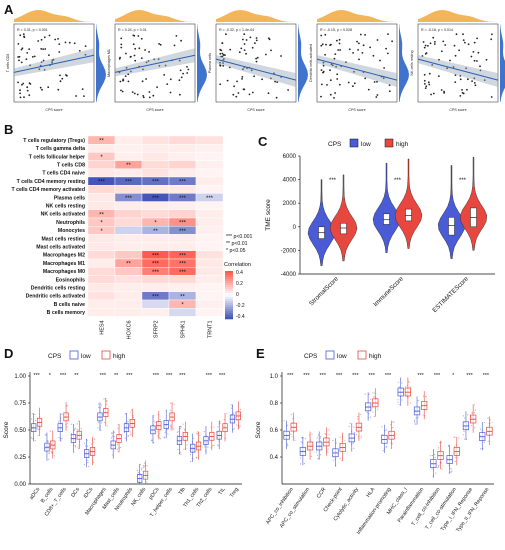 The width and height of the screenshot is (505, 550). I want to click on marginal-density-top, so click(54, 16).